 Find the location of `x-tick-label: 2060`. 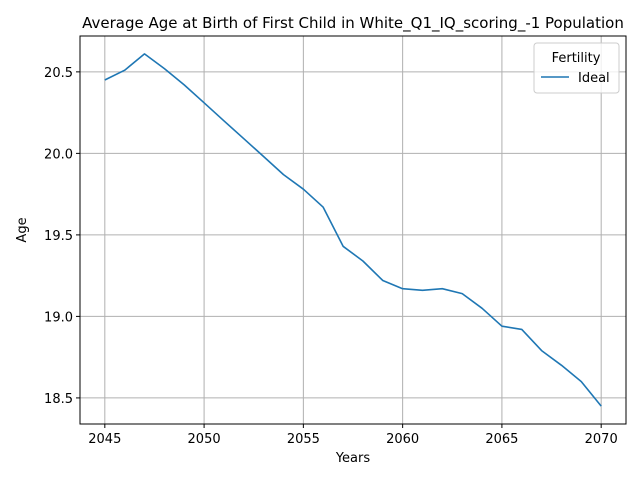

x-tick-label: 2060 is located at coordinates (402, 439).